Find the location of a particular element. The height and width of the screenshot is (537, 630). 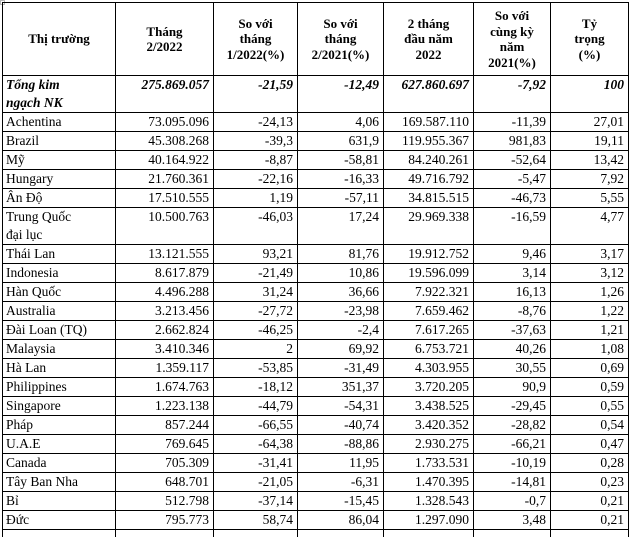

market-name-cell: Canada is located at coordinates (59, 463).